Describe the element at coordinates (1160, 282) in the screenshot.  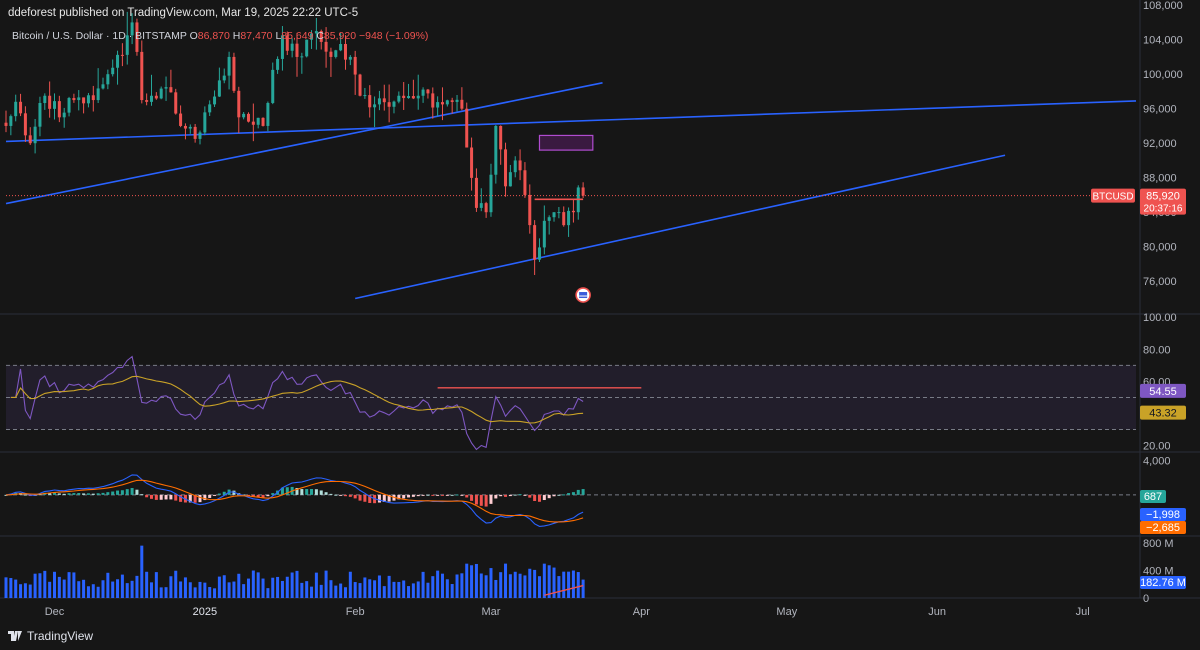
I see `price-axis-label: 76,000` at that location.